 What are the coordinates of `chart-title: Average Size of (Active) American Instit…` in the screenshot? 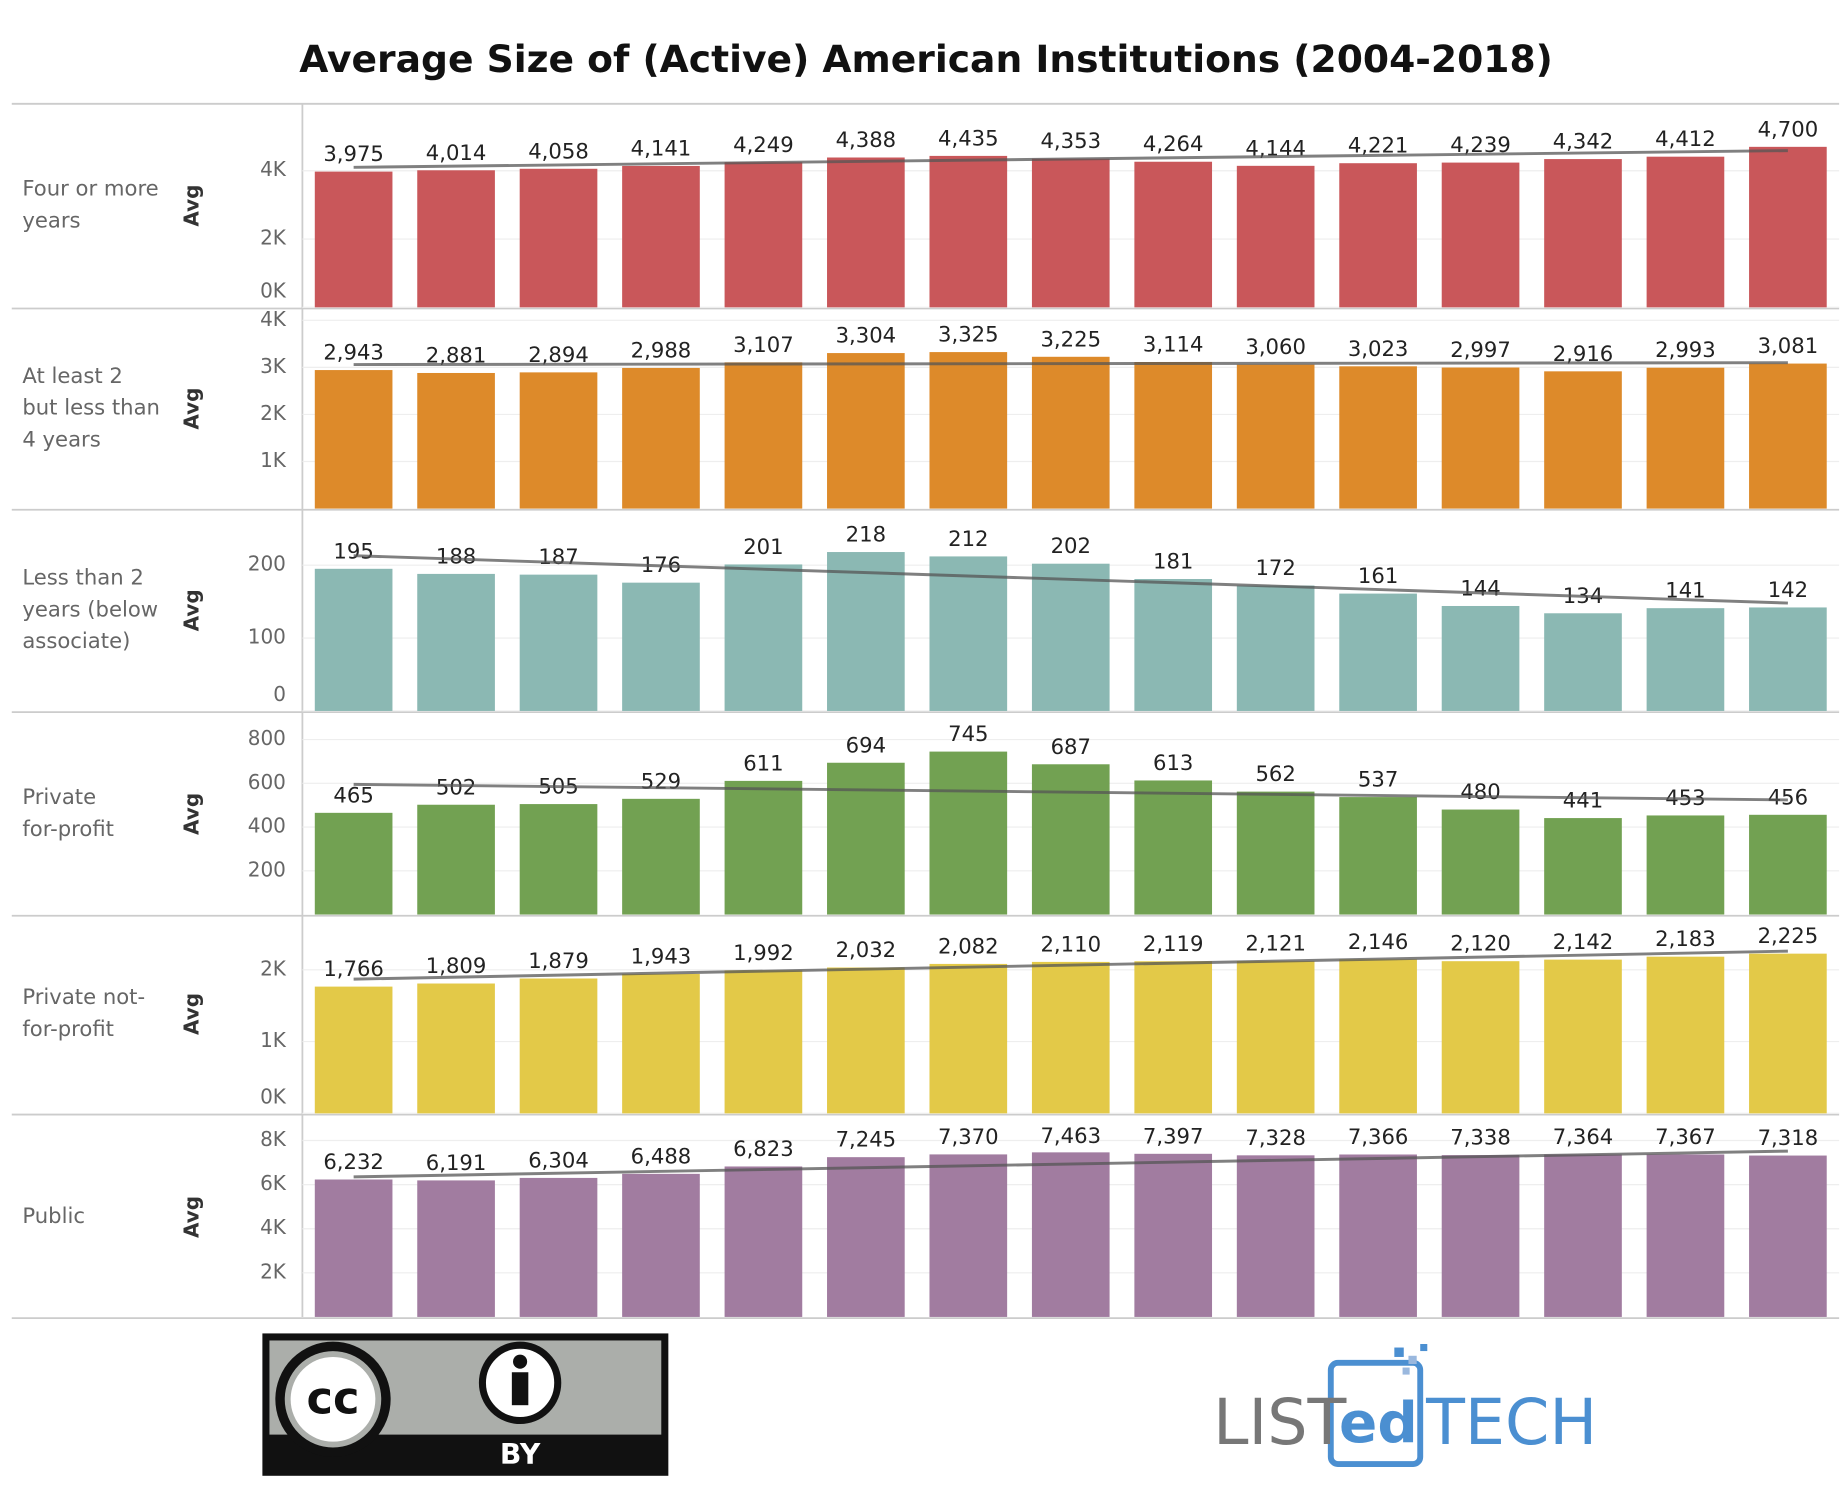 It's located at (926, 59).